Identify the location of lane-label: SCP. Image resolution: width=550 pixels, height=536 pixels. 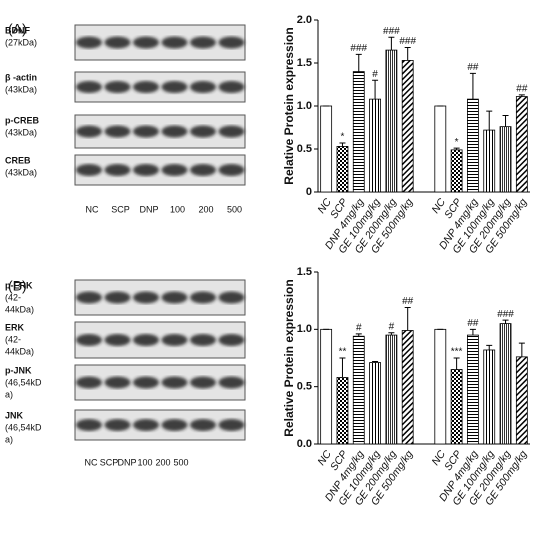
(120, 209).